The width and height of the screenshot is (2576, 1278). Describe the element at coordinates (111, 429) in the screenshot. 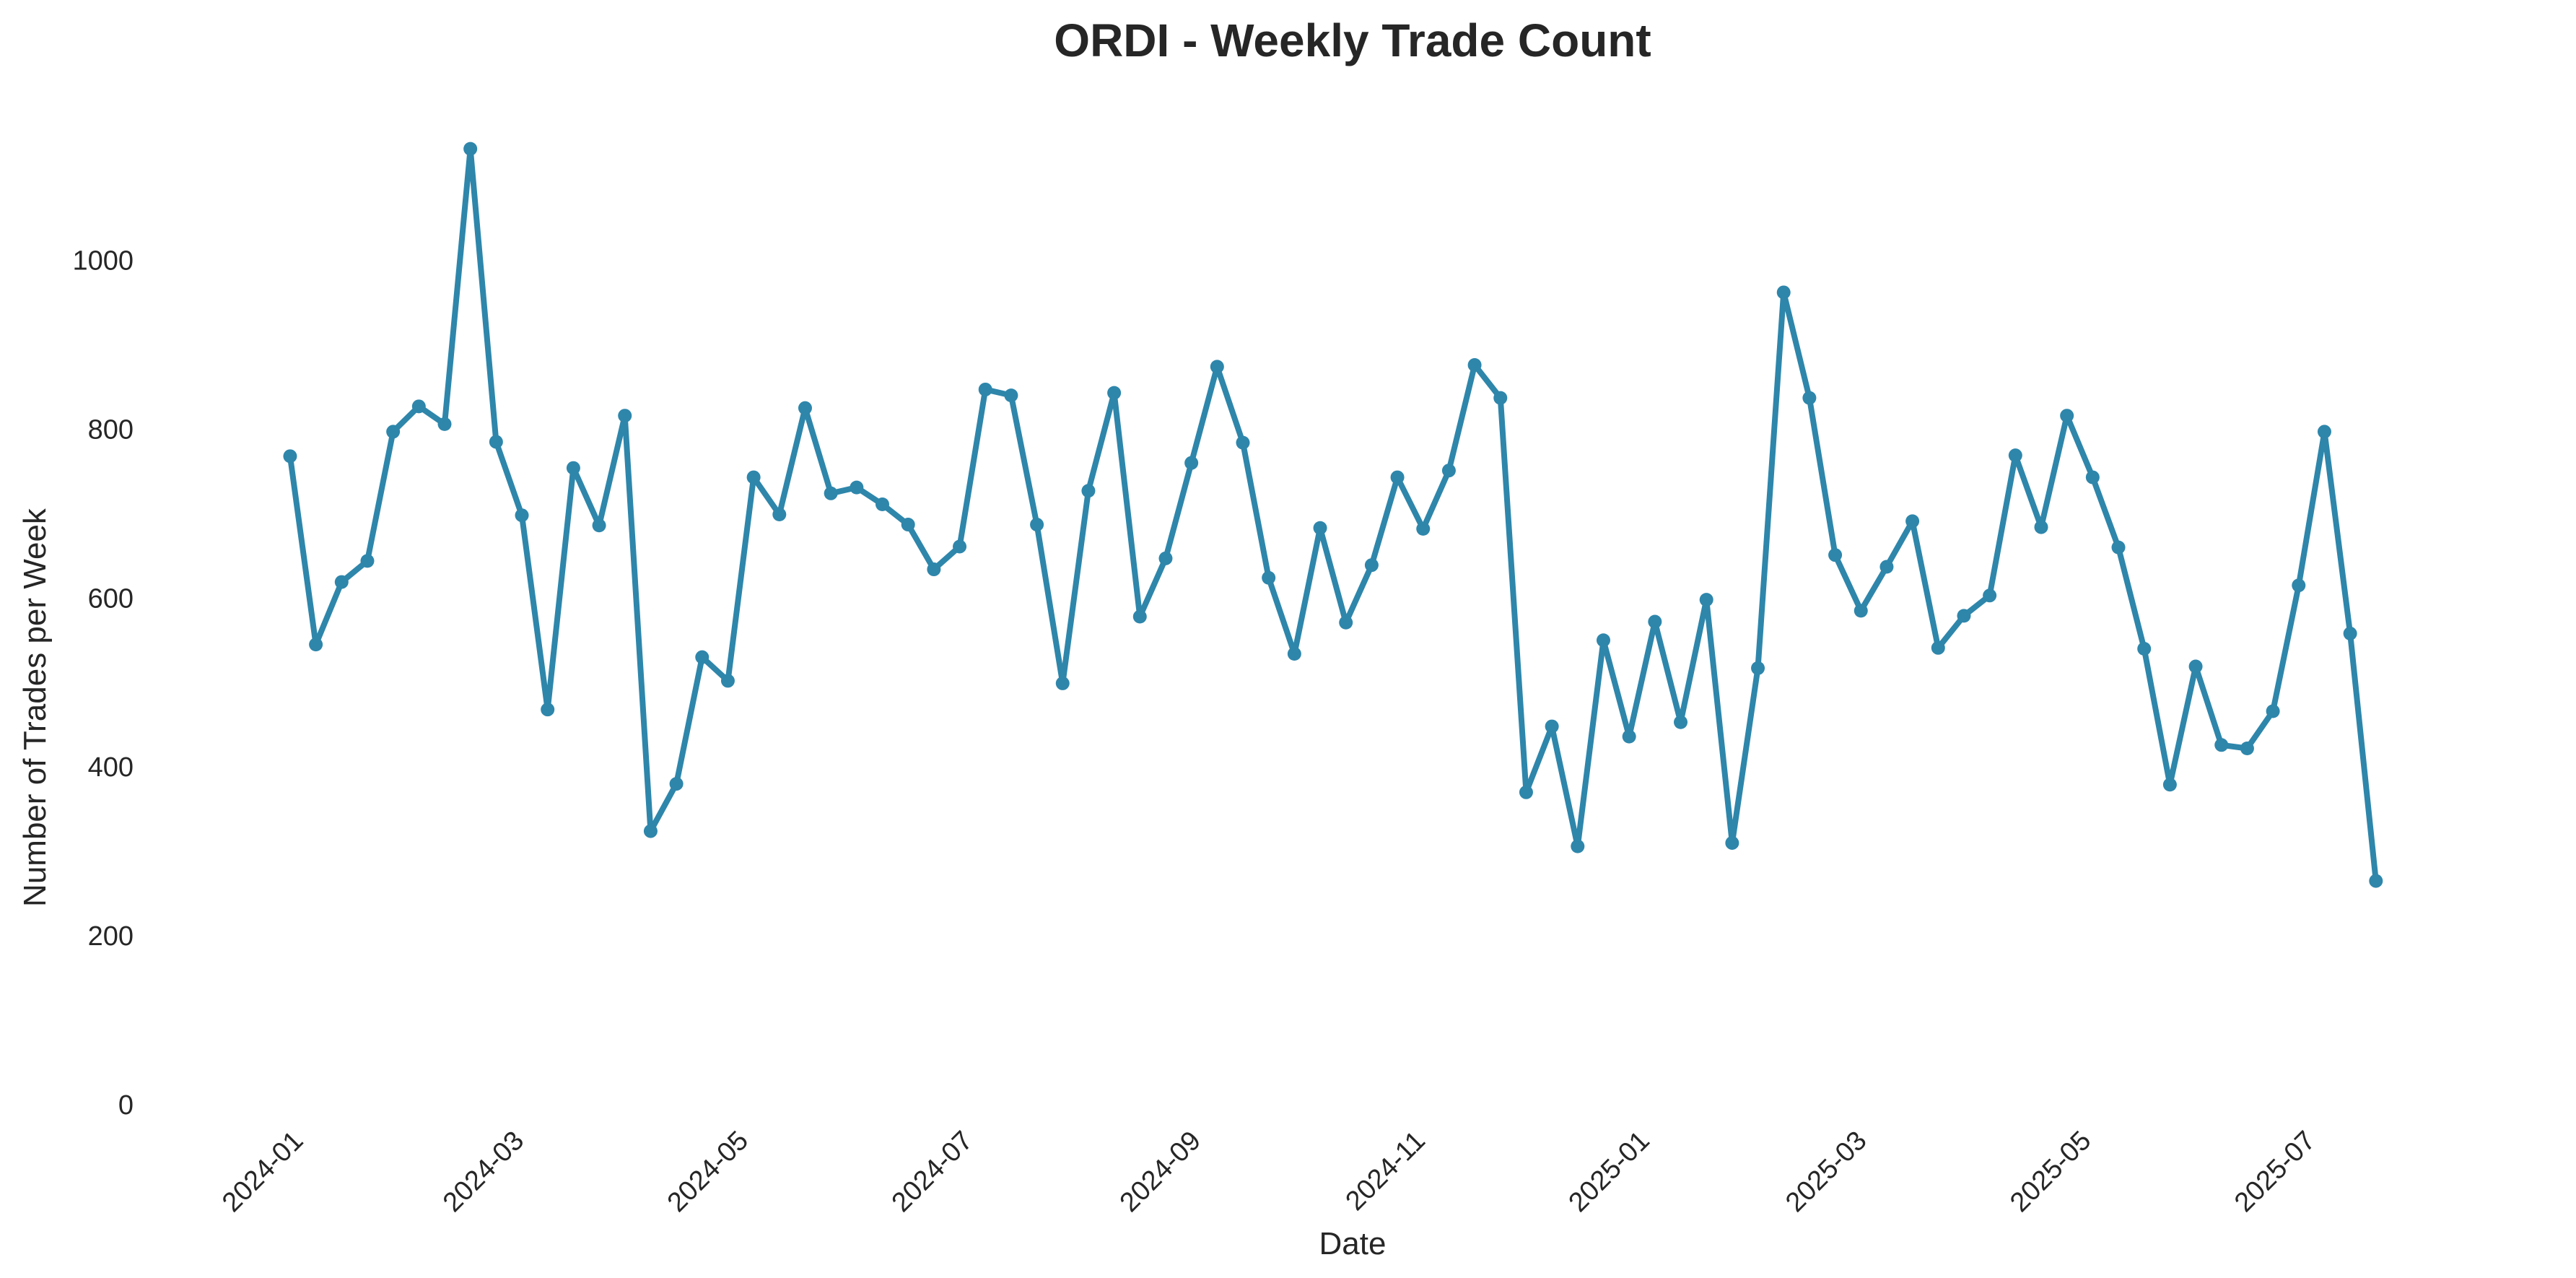

I see `y-tick-label: 800` at that location.